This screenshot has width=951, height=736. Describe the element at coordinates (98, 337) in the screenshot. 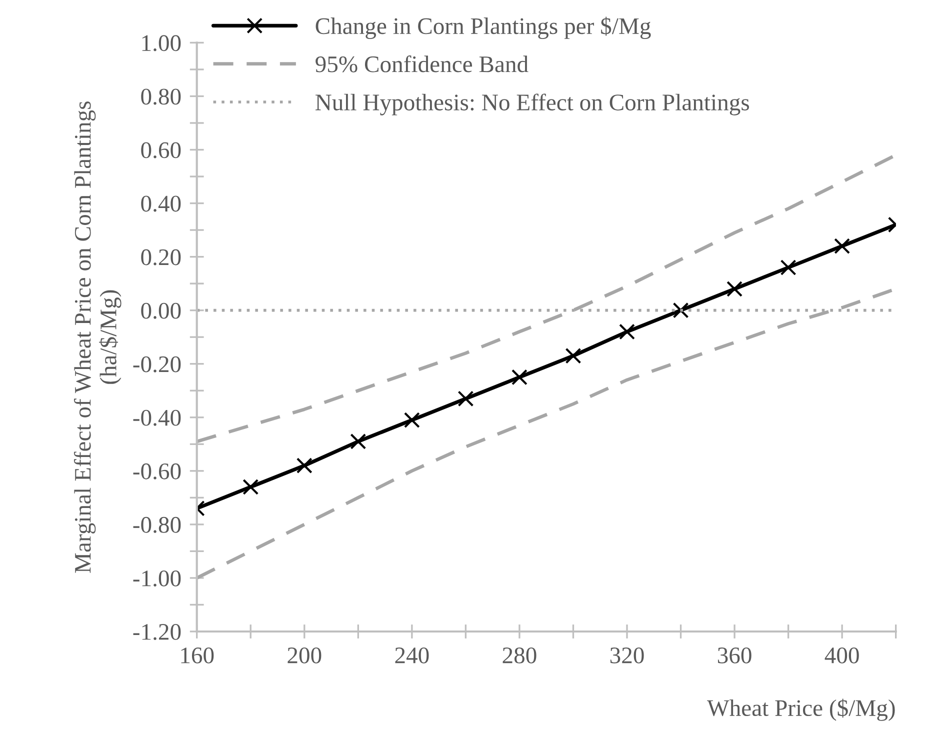

I see `y-axis-title: Marginal Effect of Wheat Price on Corn Plantings (ha/$/Mg)` at that location.